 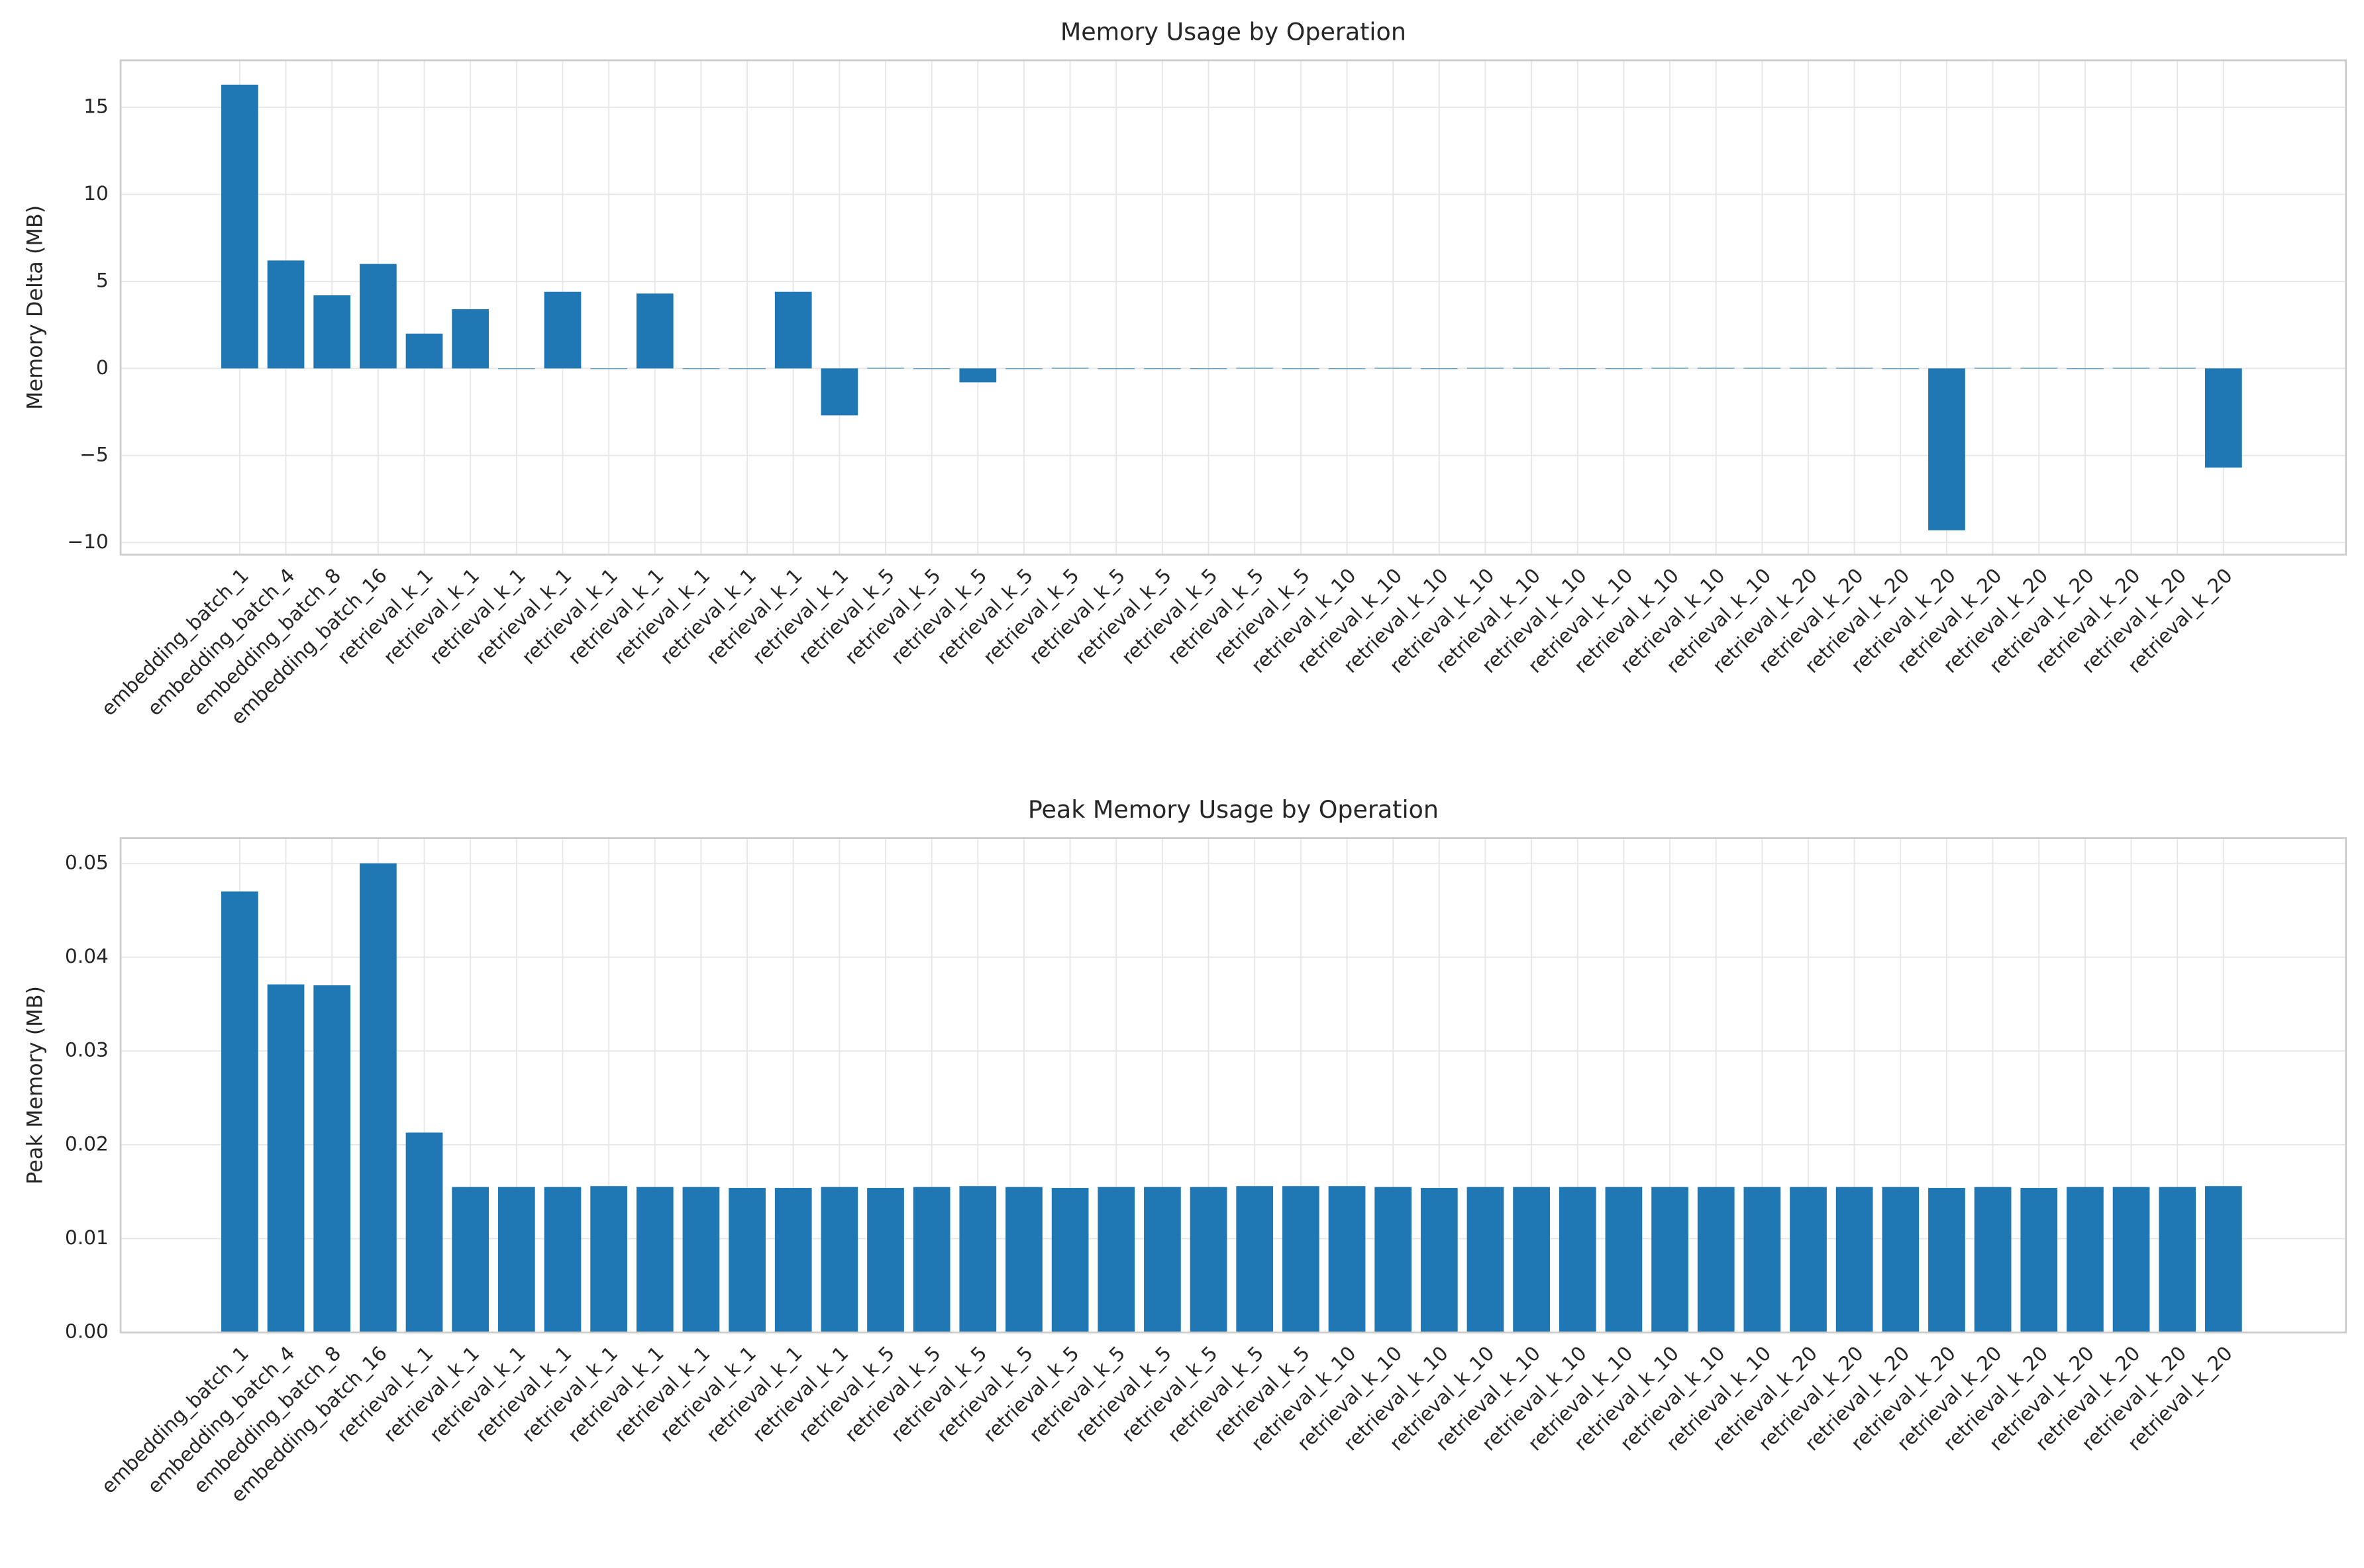 What do you see at coordinates (96, 106) in the screenshot?
I see `y-tick-label: 15` at bounding box center [96, 106].